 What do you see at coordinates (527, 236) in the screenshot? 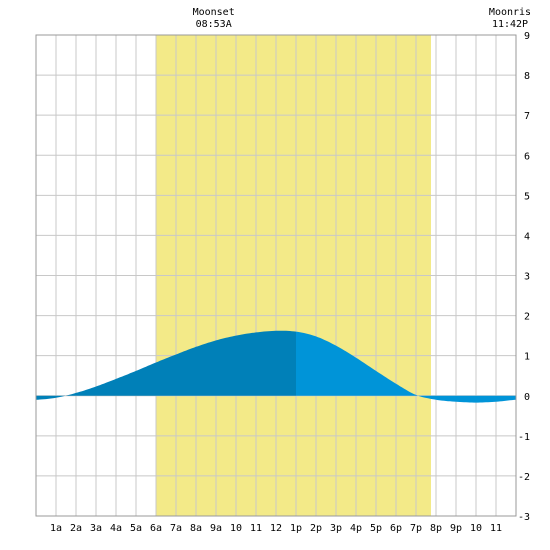
I see `y-tick-label: 4` at bounding box center [527, 236].